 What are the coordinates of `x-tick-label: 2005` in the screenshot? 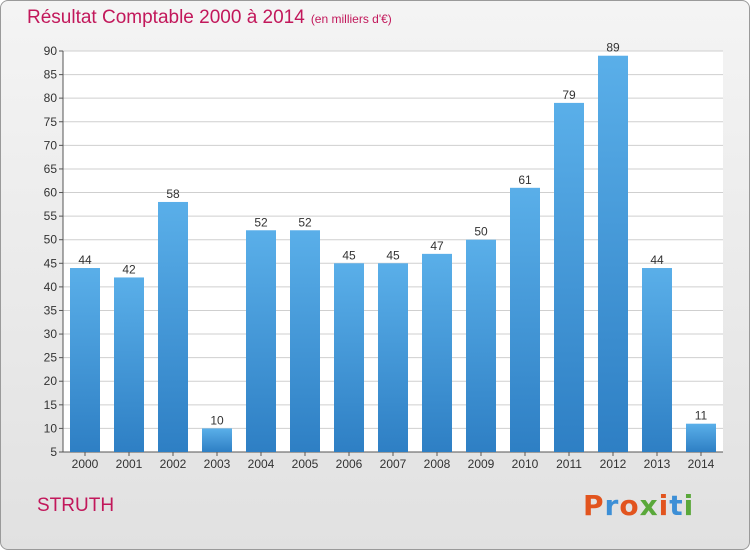 It's located at (305, 464).